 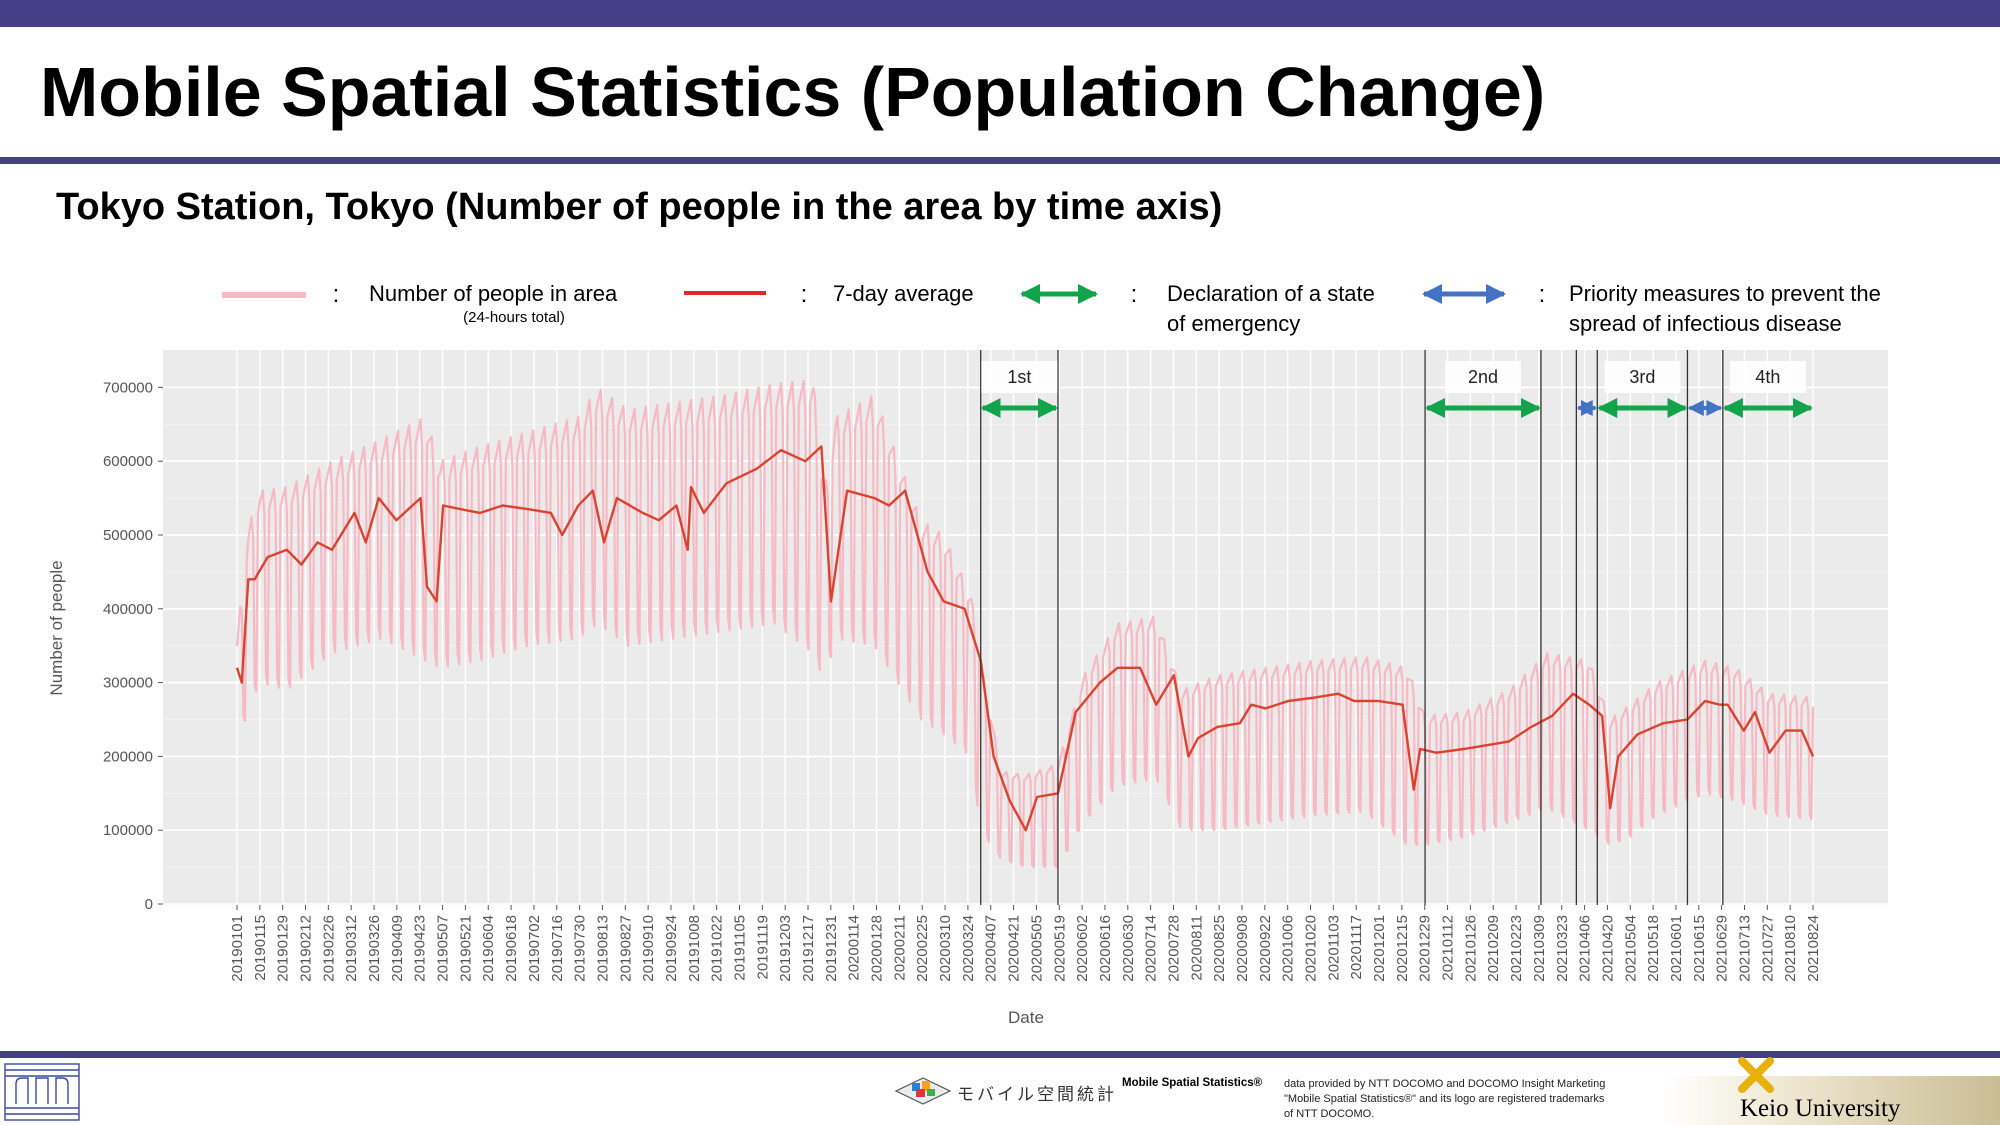 What do you see at coordinates (128, 461) in the screenshot?
I see `y-tick-label: 600000` at bounding box center [128, 461].